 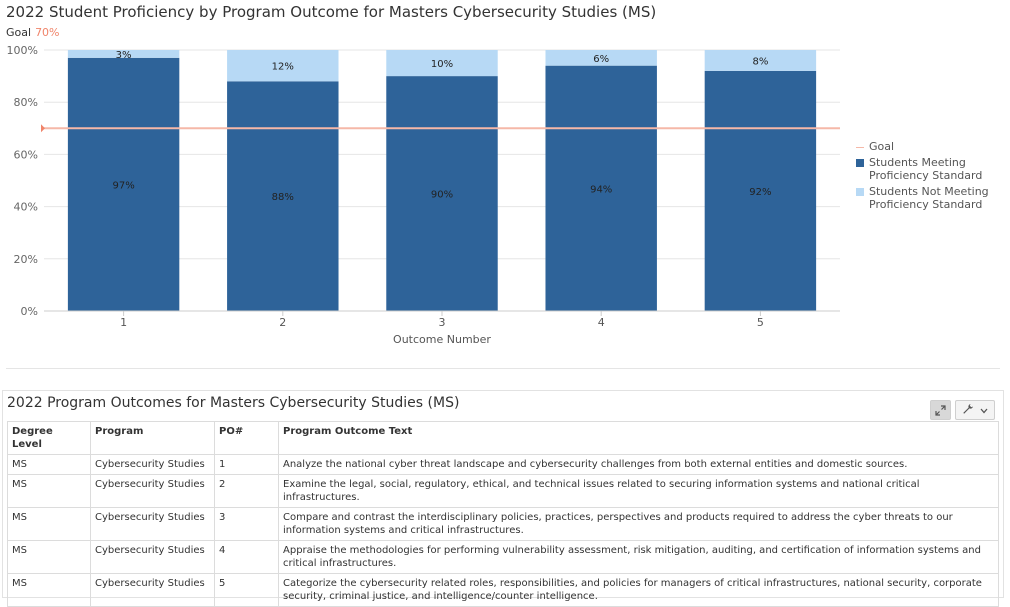 What do you see at coordinates (860, 192) in the screenshot?
I see `legend-swatch-not-meeting` at bounding box center [860, 192].